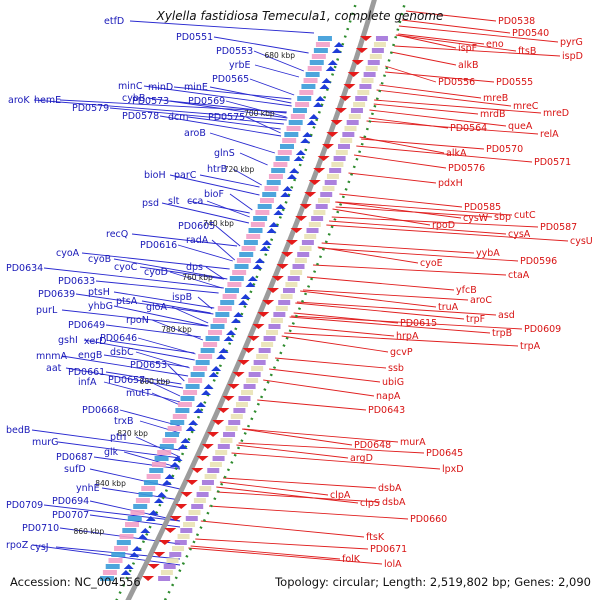 The image size is (600, 600). I want to click on gene-label-left: cysJ, so click(39, 547).